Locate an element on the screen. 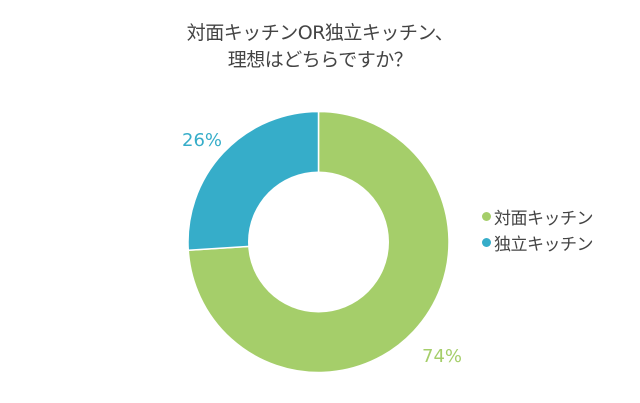 This screenshot has width=640, height=403. chart-title: 対面キッチンOR独立キッチン、 理想はどちらですか？ is located at coordinates (320, 47).